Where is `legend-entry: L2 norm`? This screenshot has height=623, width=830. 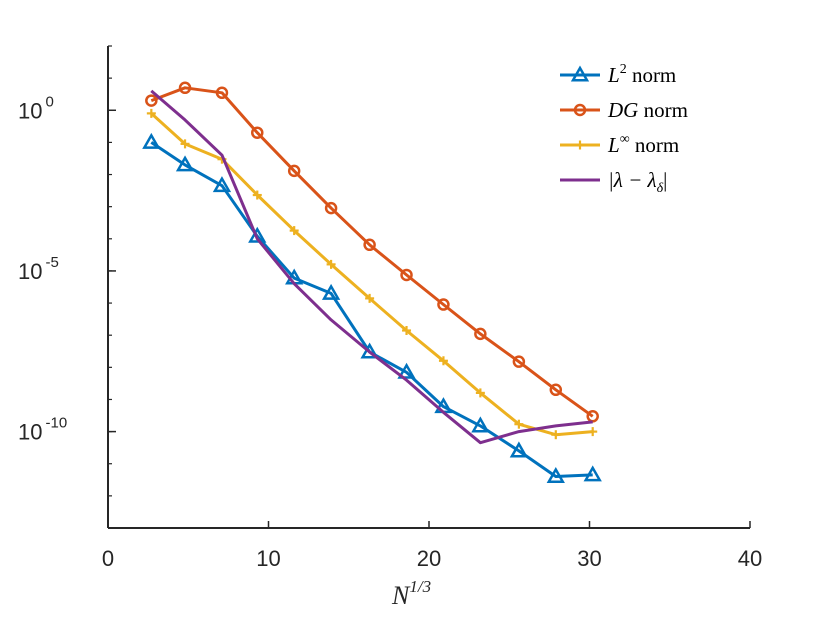 legend-entry: L2 norm is located at coordinates (618, 74).